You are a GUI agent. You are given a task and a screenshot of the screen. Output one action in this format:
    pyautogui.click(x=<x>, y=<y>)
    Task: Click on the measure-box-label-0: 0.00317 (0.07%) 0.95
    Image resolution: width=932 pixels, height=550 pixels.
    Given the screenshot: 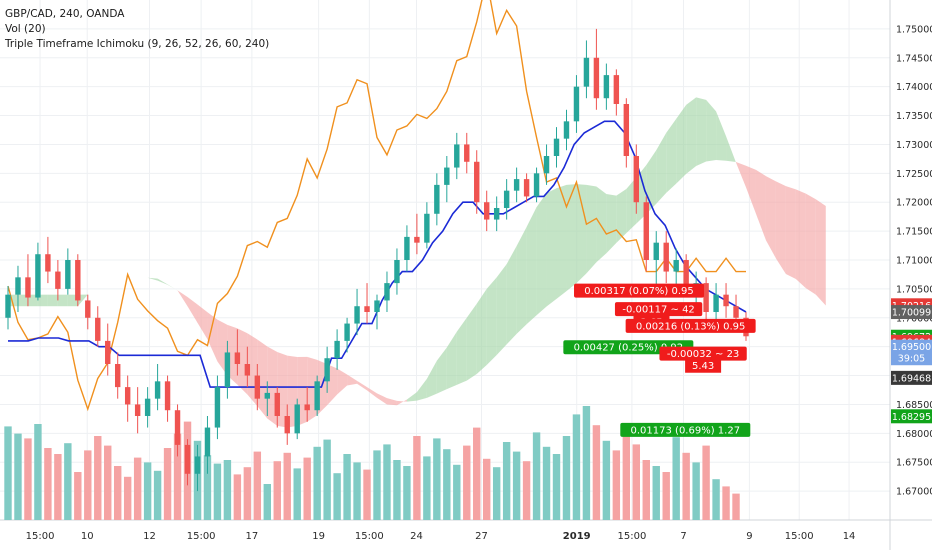 What is the action you would take?
    pyautogui.click(x=639, y=291)
    